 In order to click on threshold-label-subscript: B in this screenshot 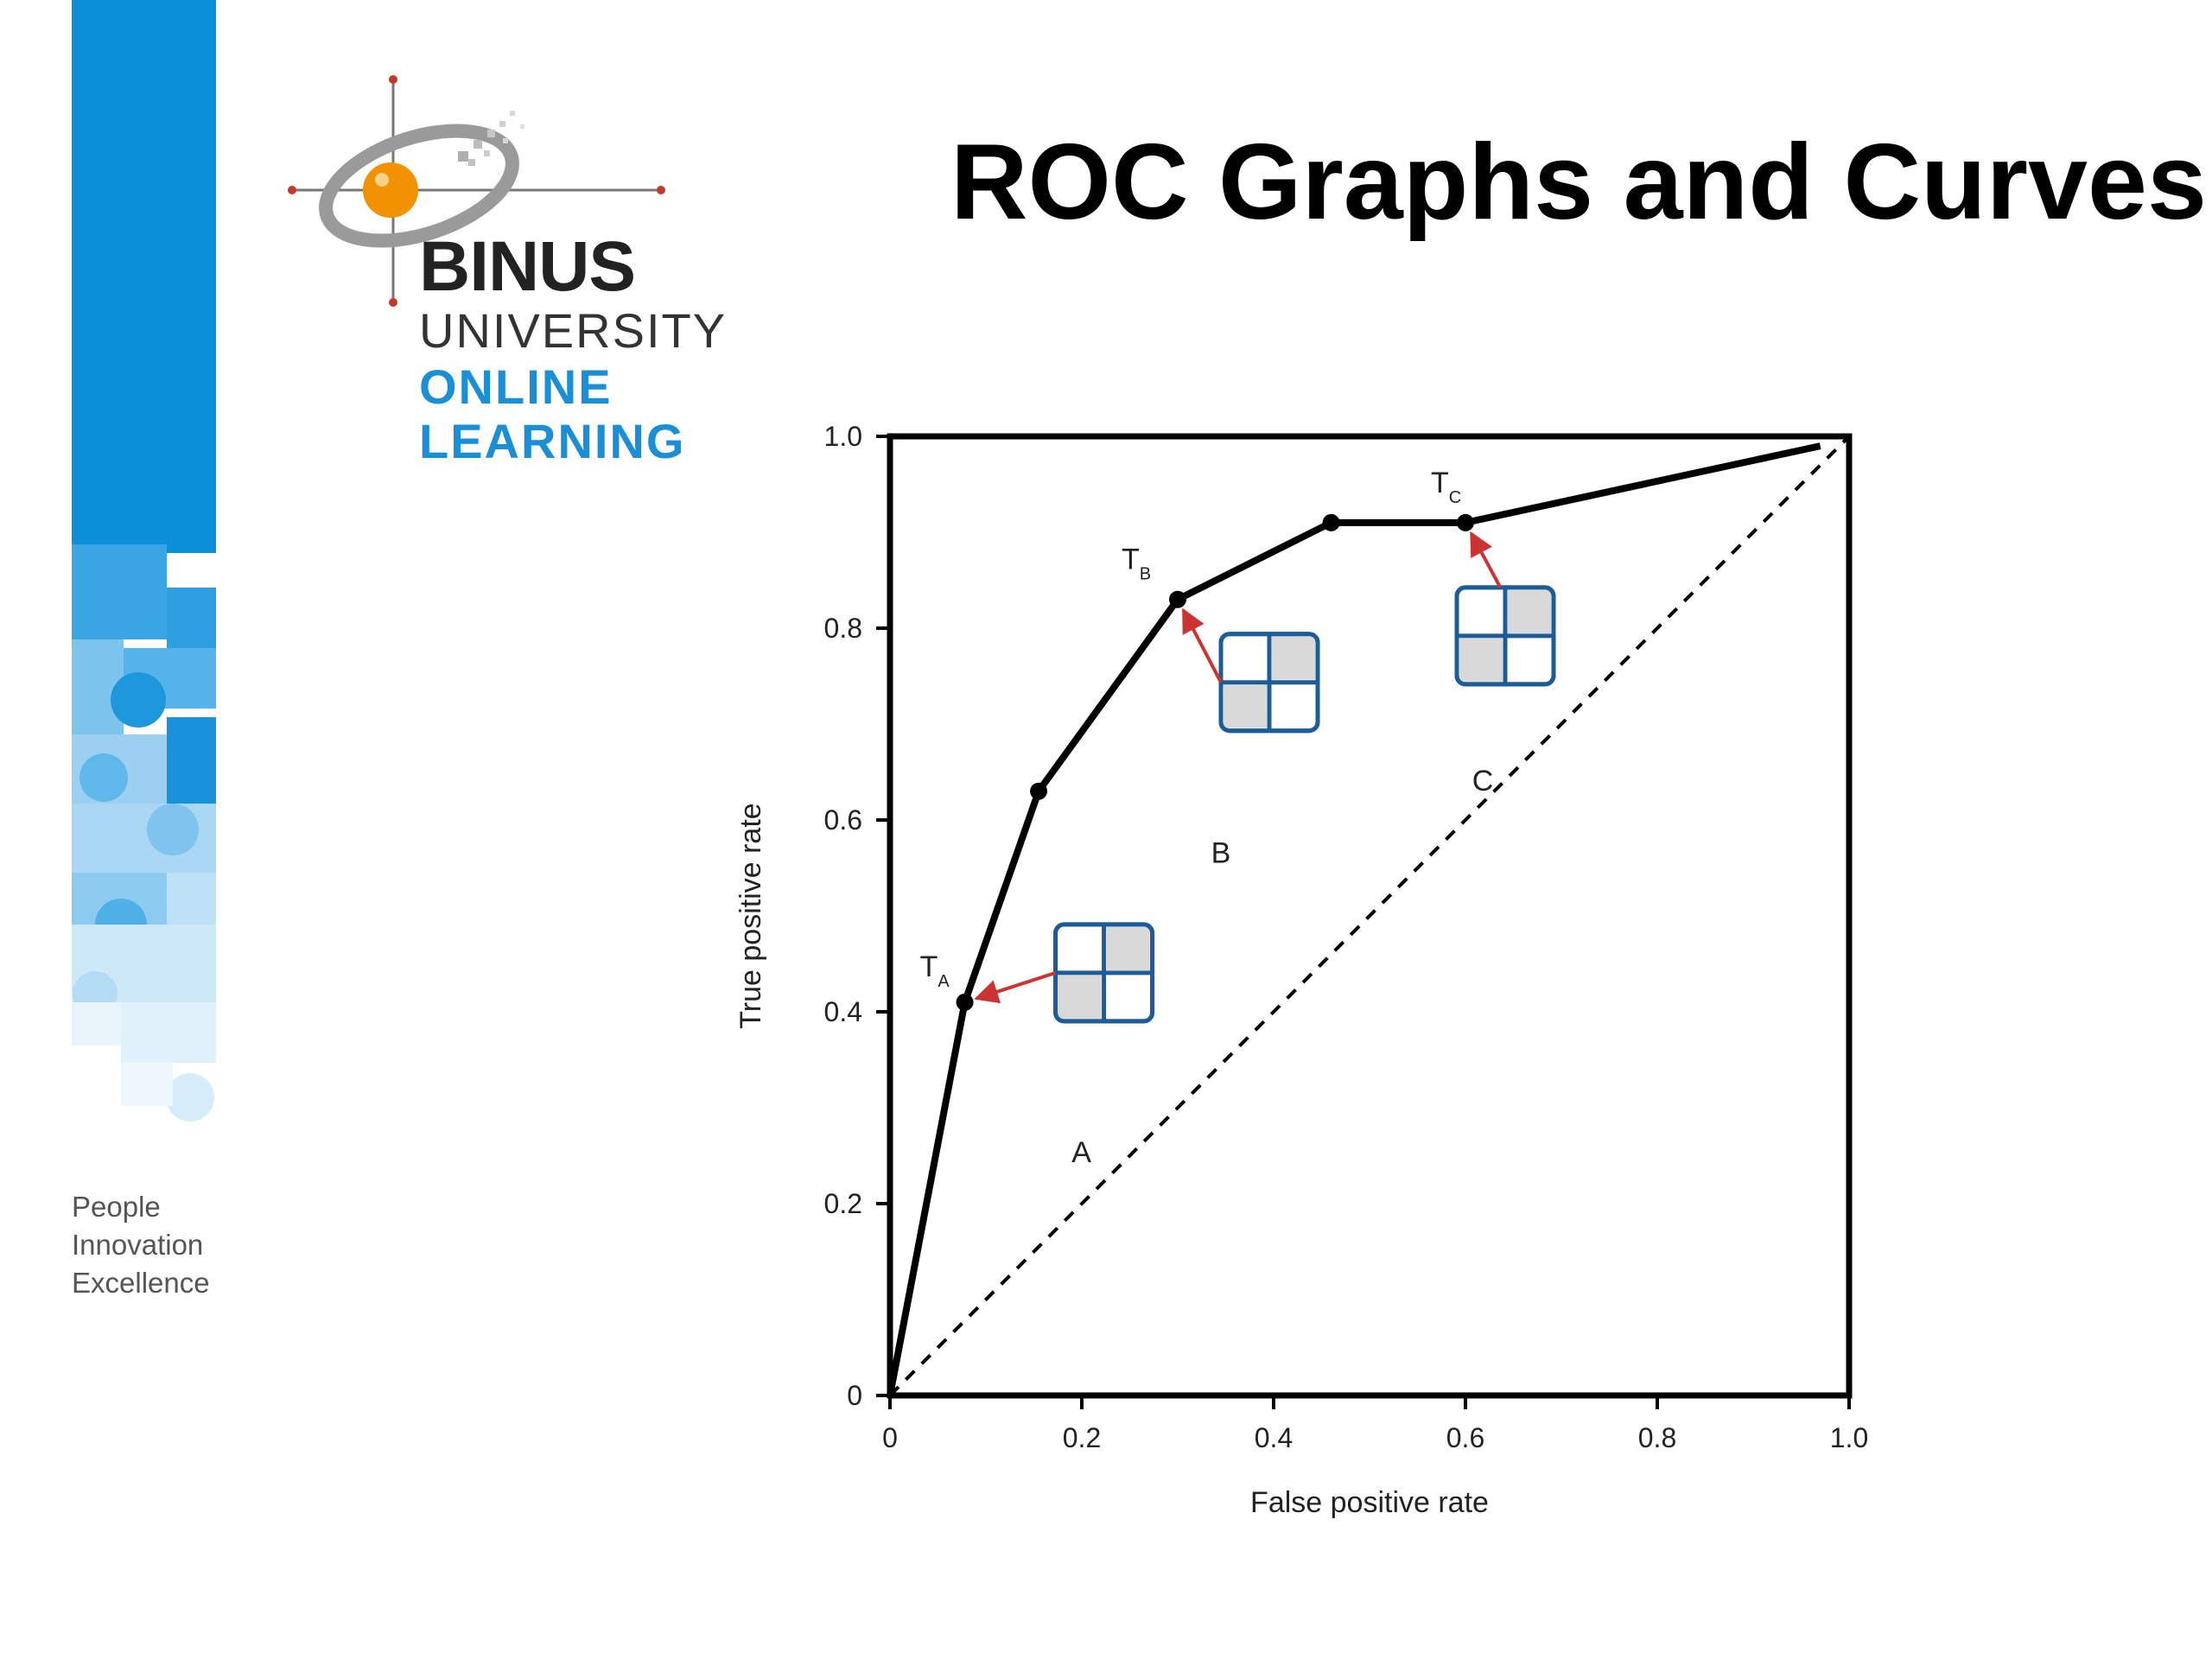, I will do `click(1145, 574)`.